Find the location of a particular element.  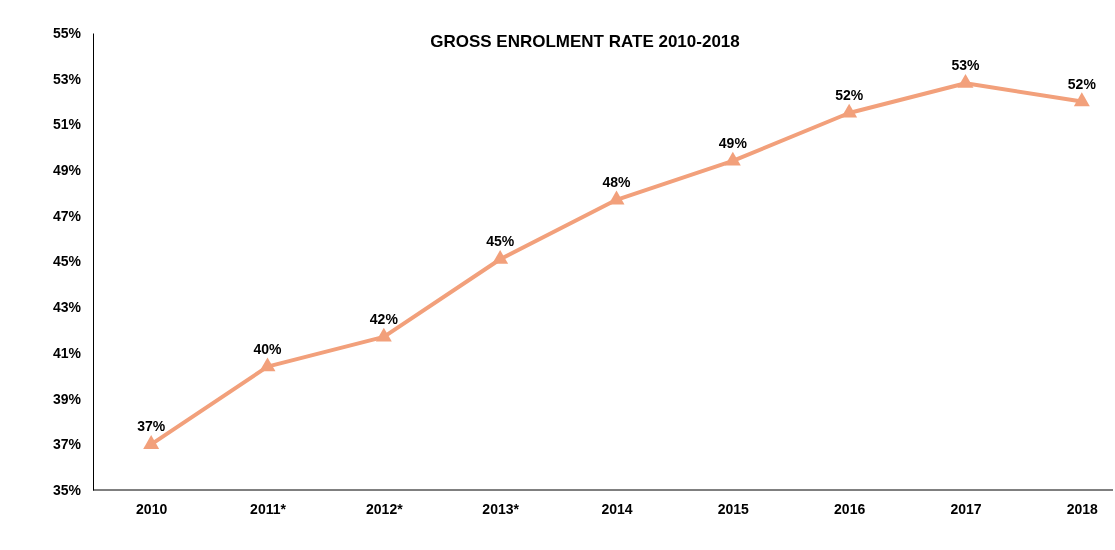

y-tick-label: 51% is located at coordinates (67, 124).